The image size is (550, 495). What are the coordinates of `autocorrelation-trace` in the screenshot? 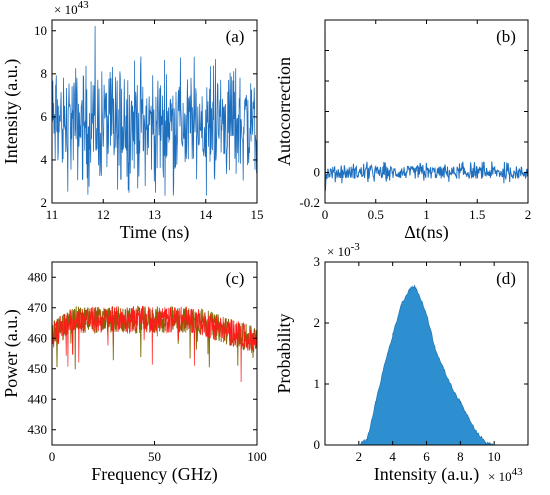 It's located at (426, 105).